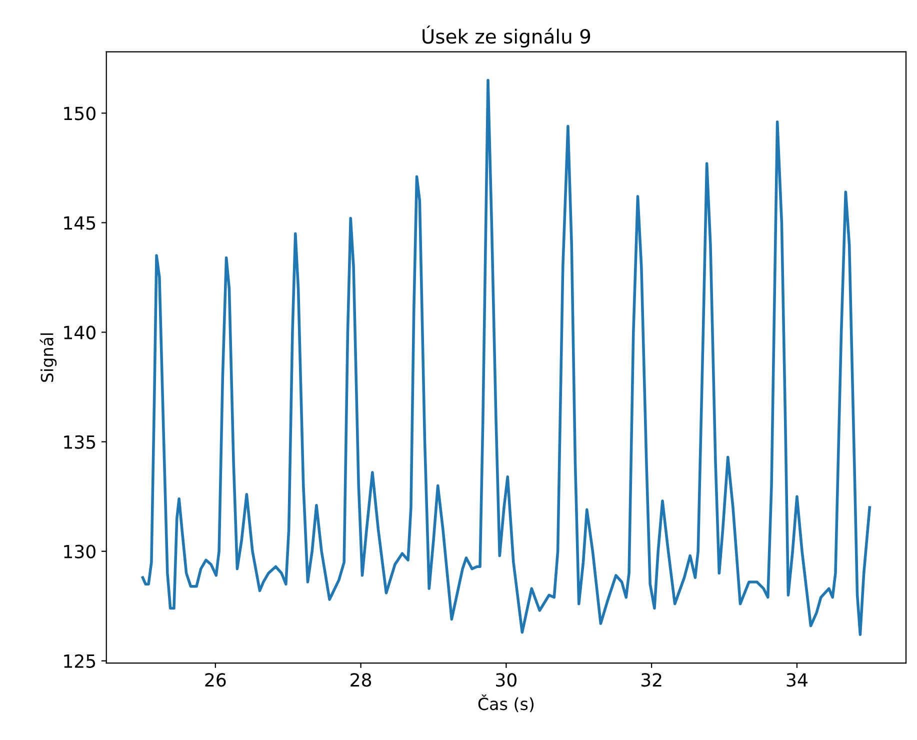 The image size is (917, 740). Describe the element at coordinates (215, 680) in the screenshot. I see `x-tick-label: 26` at that location.